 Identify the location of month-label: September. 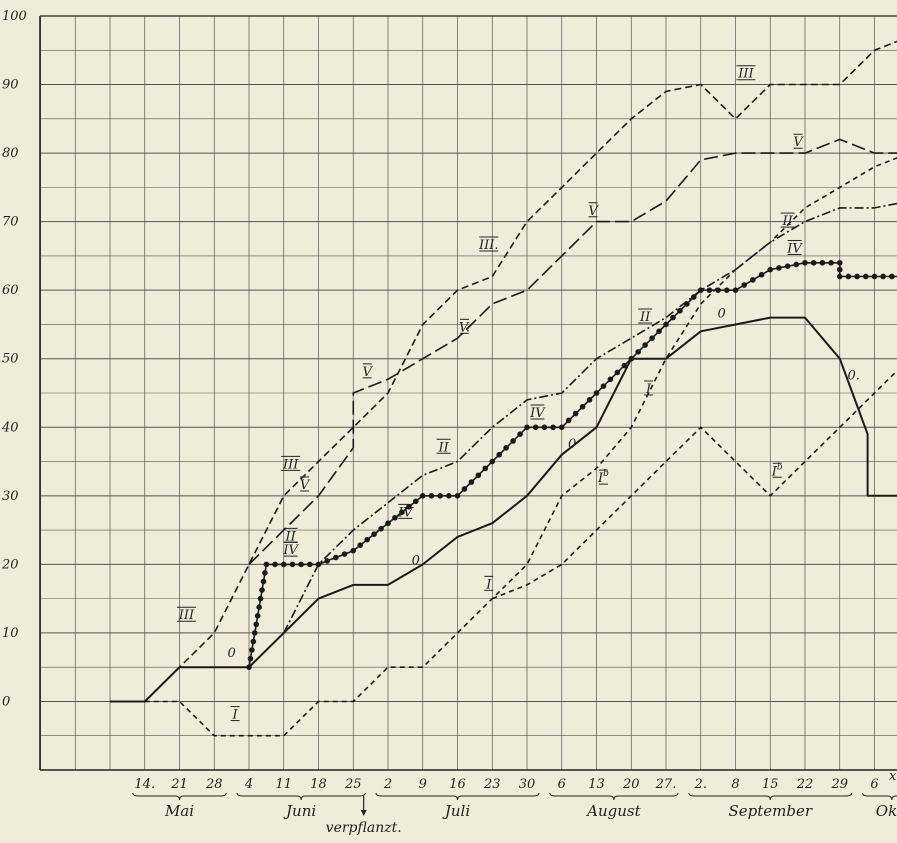
(770, 811).